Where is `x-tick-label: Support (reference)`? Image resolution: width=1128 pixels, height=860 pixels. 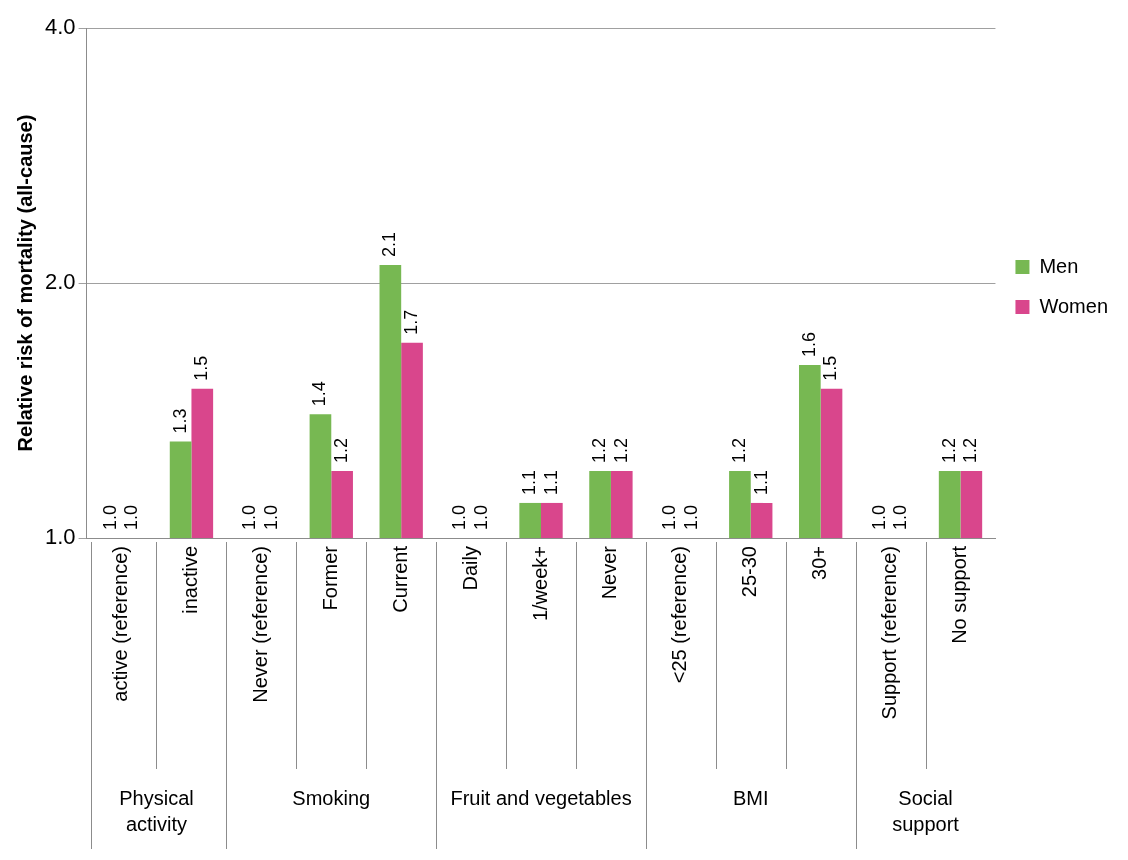 x-tick-label: Support (reference) is located at coordinates (889, 633).